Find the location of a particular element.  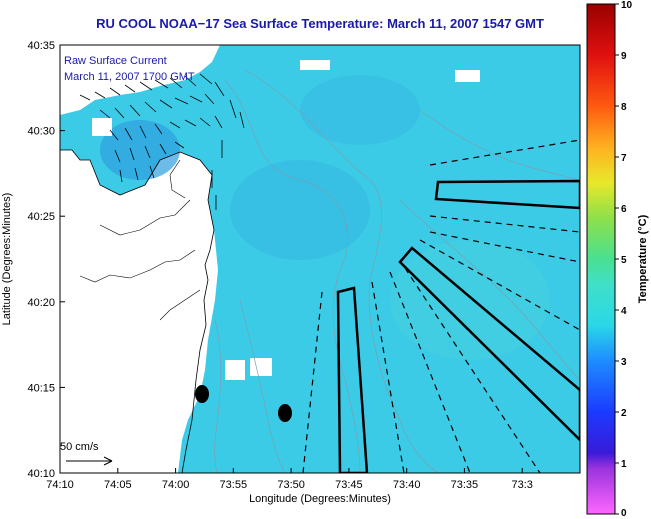

colorbar-ticks is located at coordinates (617, 259).